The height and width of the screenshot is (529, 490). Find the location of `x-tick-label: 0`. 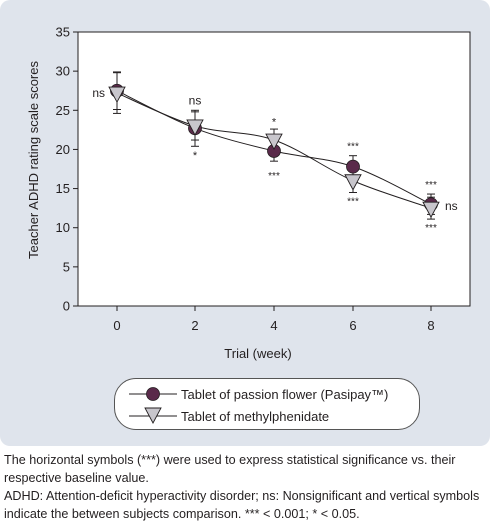

x-tick-label: 0 is located at coordinates (116, 325).